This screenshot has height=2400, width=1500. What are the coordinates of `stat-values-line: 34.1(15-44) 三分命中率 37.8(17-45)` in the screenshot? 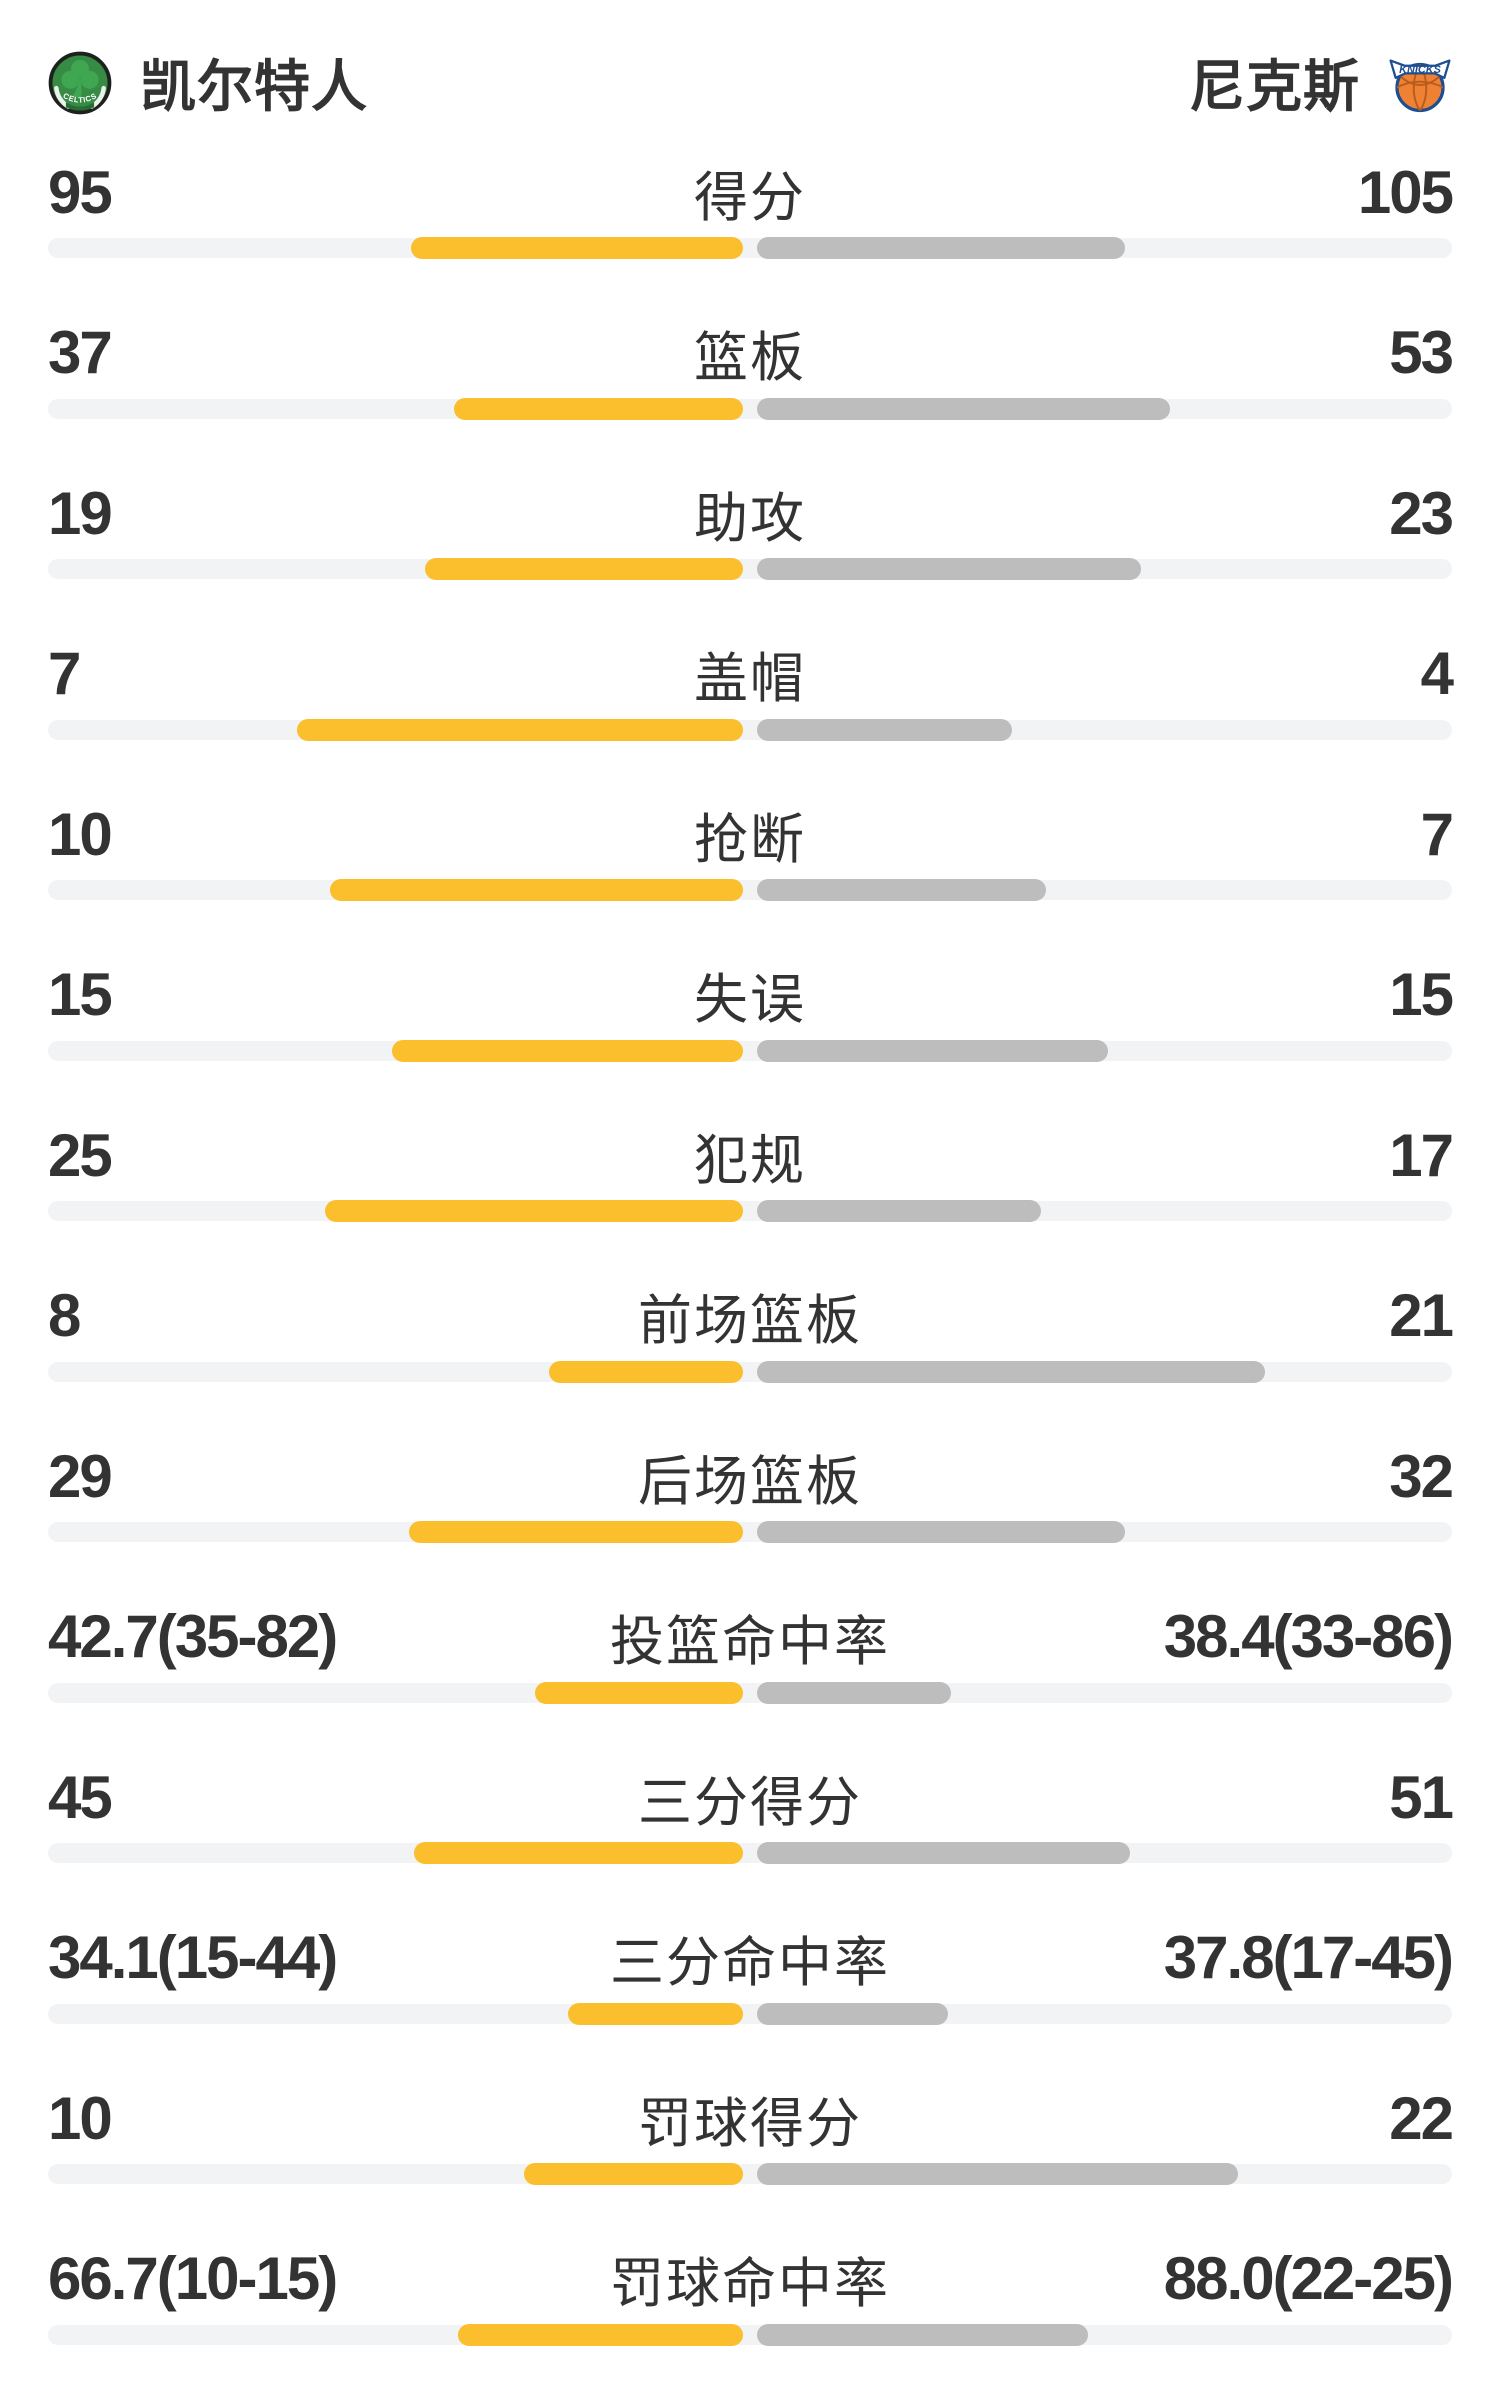 It's located at (751, 1958).